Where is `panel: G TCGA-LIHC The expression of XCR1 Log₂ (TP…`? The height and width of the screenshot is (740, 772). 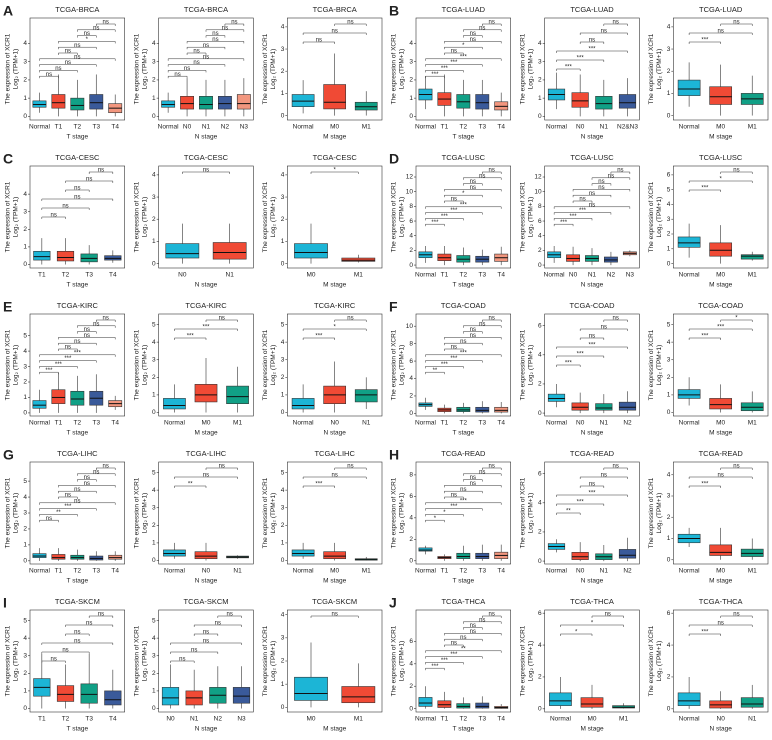
panel: G TCGA-LIHC The expression of XCR1 Log₂ (TP… is located at coordinates (64, 516).